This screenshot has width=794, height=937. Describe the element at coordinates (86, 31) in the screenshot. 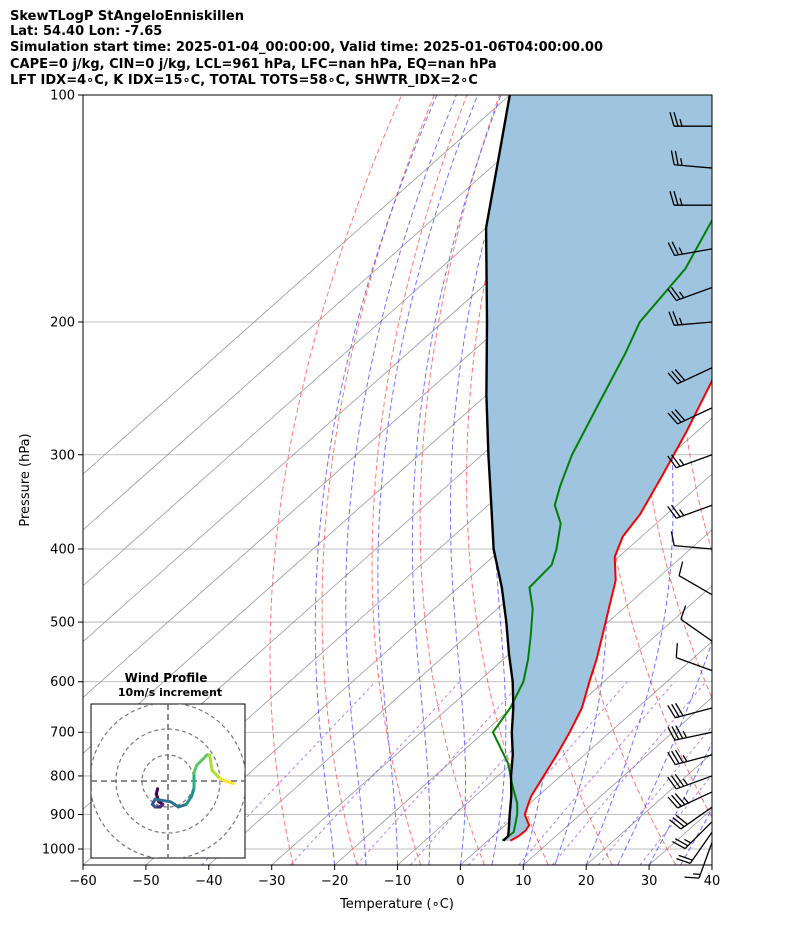

I see `chart-title-latlon: Lat: 54.40 Lon: -7.65` at that location.